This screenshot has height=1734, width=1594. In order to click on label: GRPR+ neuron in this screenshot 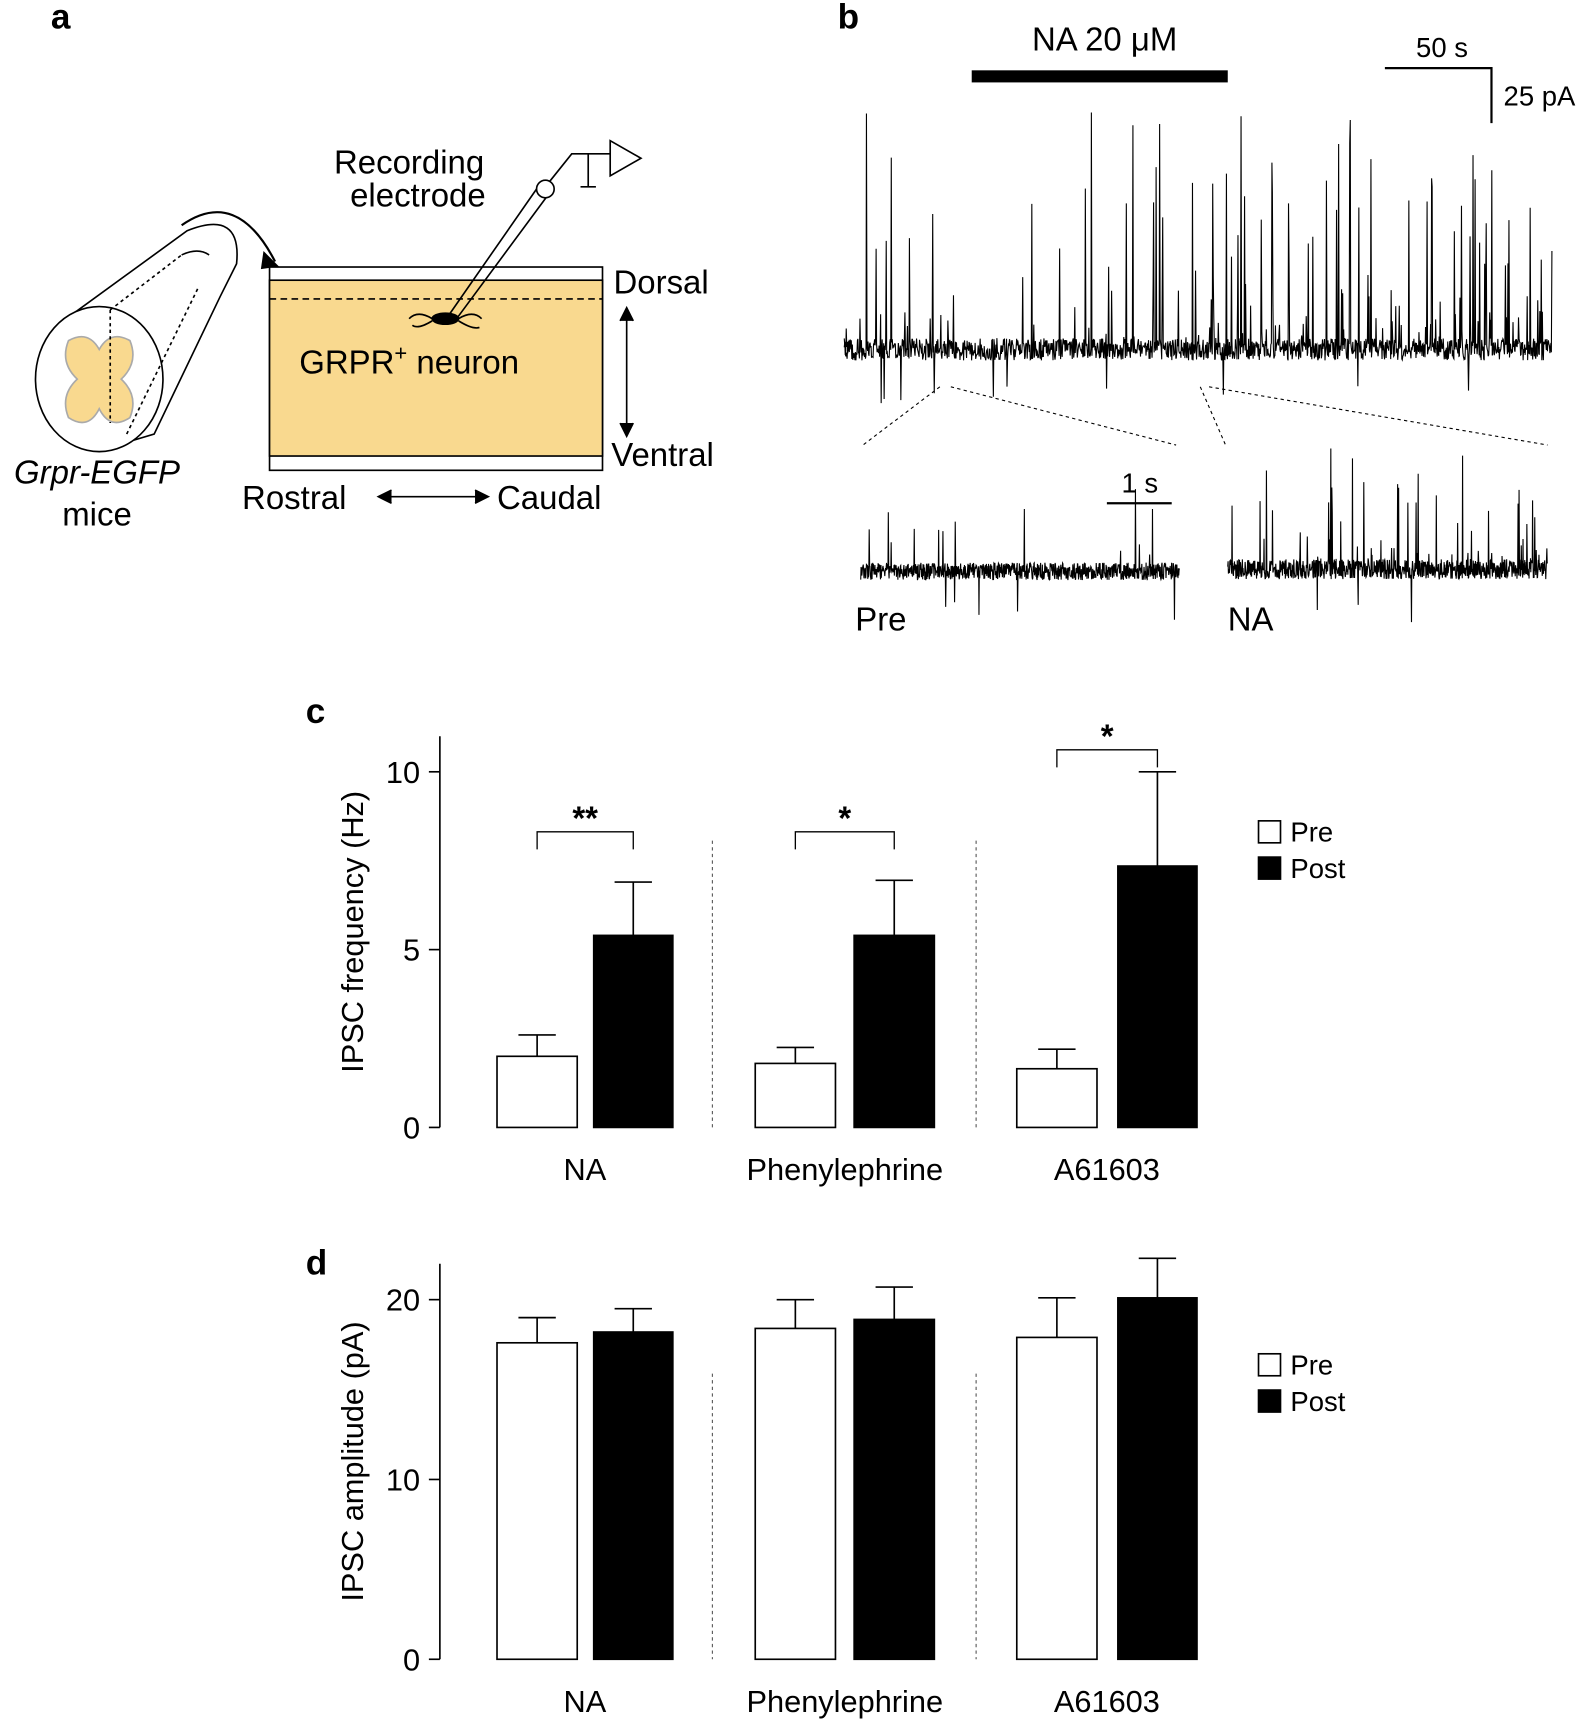, I will do `click(409, 360)`.